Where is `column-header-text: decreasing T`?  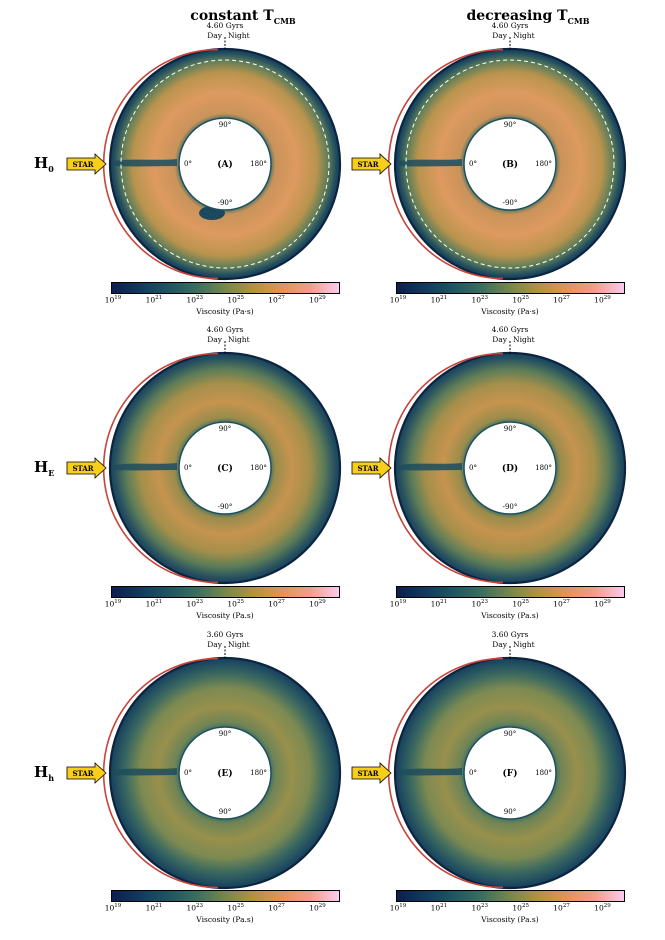
column-header-text: decreasing T is located at coordinates (517, 16).